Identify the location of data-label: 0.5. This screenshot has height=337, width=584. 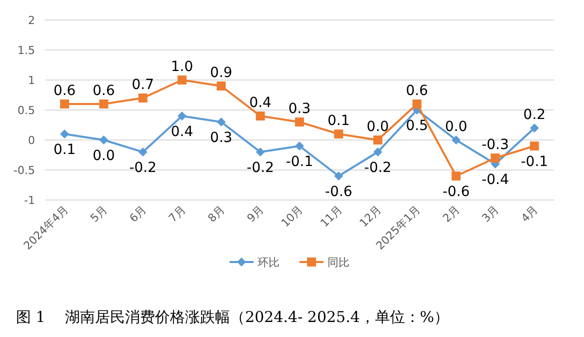
(417, 126).